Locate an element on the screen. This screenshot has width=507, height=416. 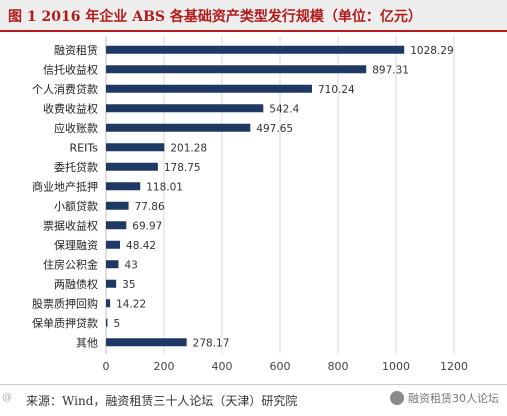
value-label: 69.97 is located at coordinates (147, 226).